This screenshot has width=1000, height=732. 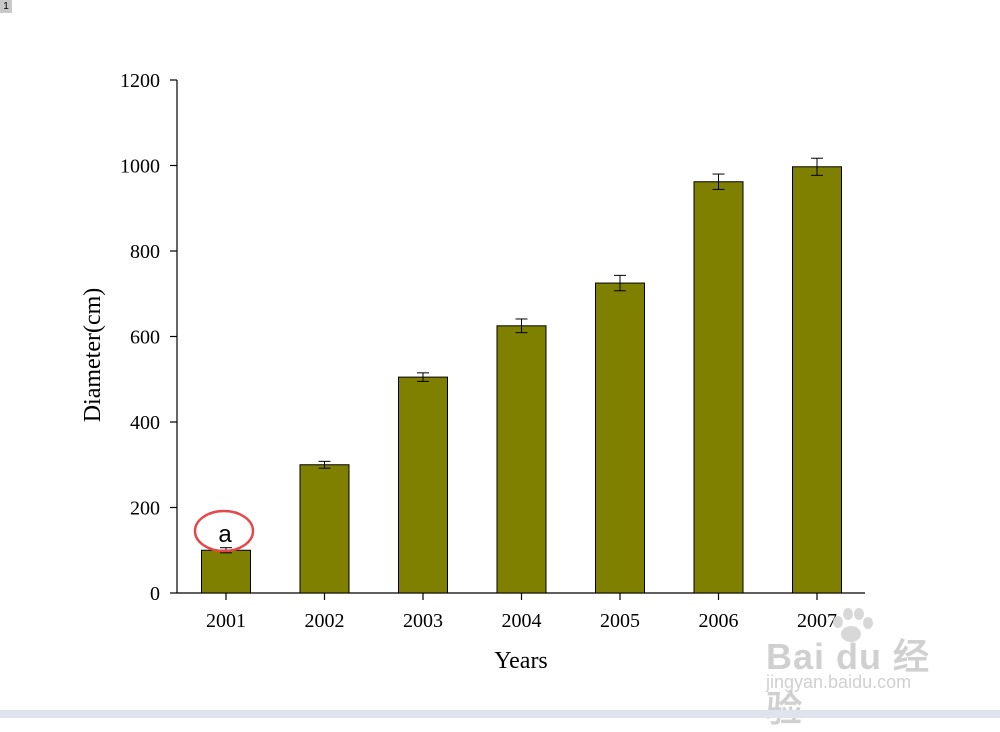 What do you see at coordinates (225, 534) in the screenshot?
I see `annotation-label: a` at bounding box center [225, 534].